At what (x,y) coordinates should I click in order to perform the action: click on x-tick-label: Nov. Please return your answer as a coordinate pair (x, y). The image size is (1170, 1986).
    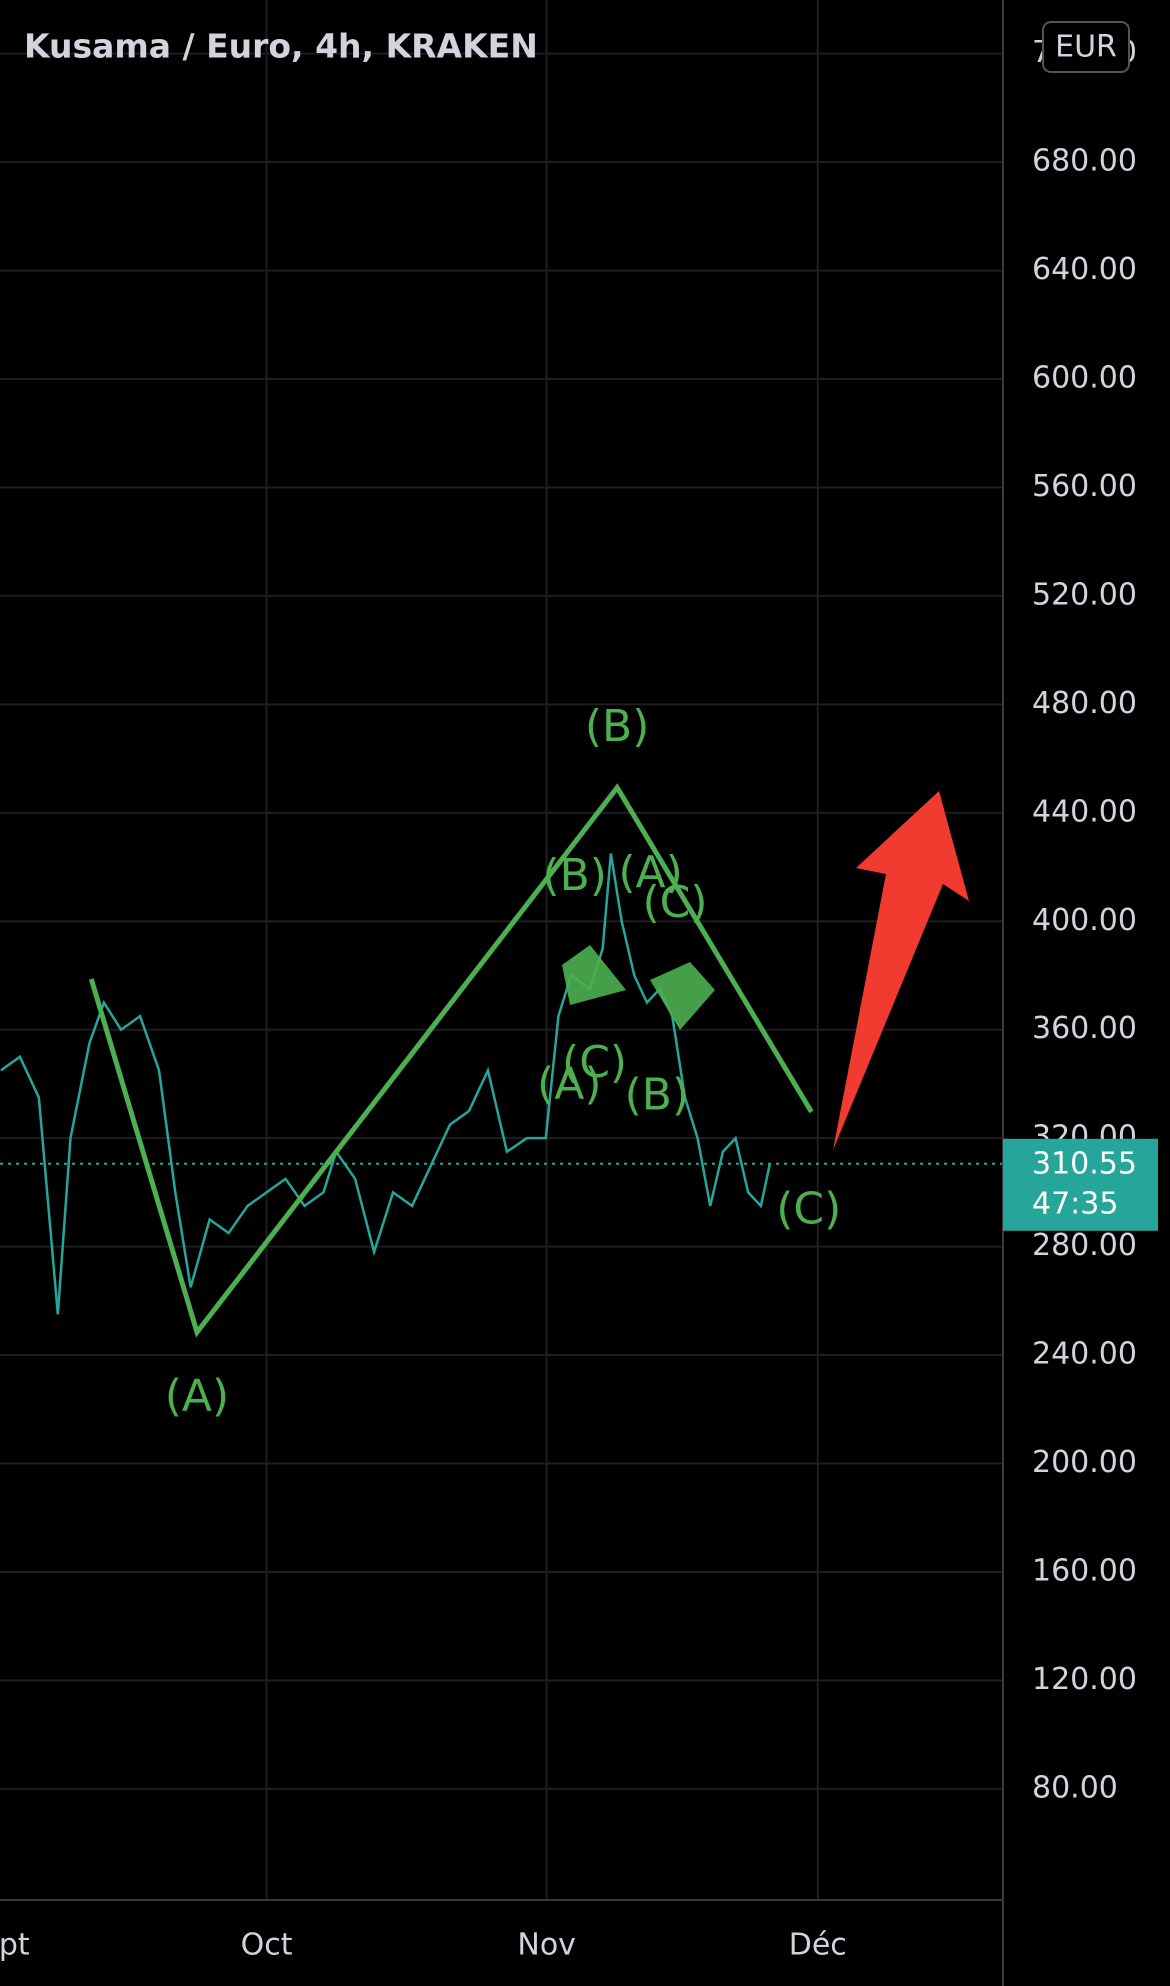
    Looking at the image, I should click on (546, 1945).